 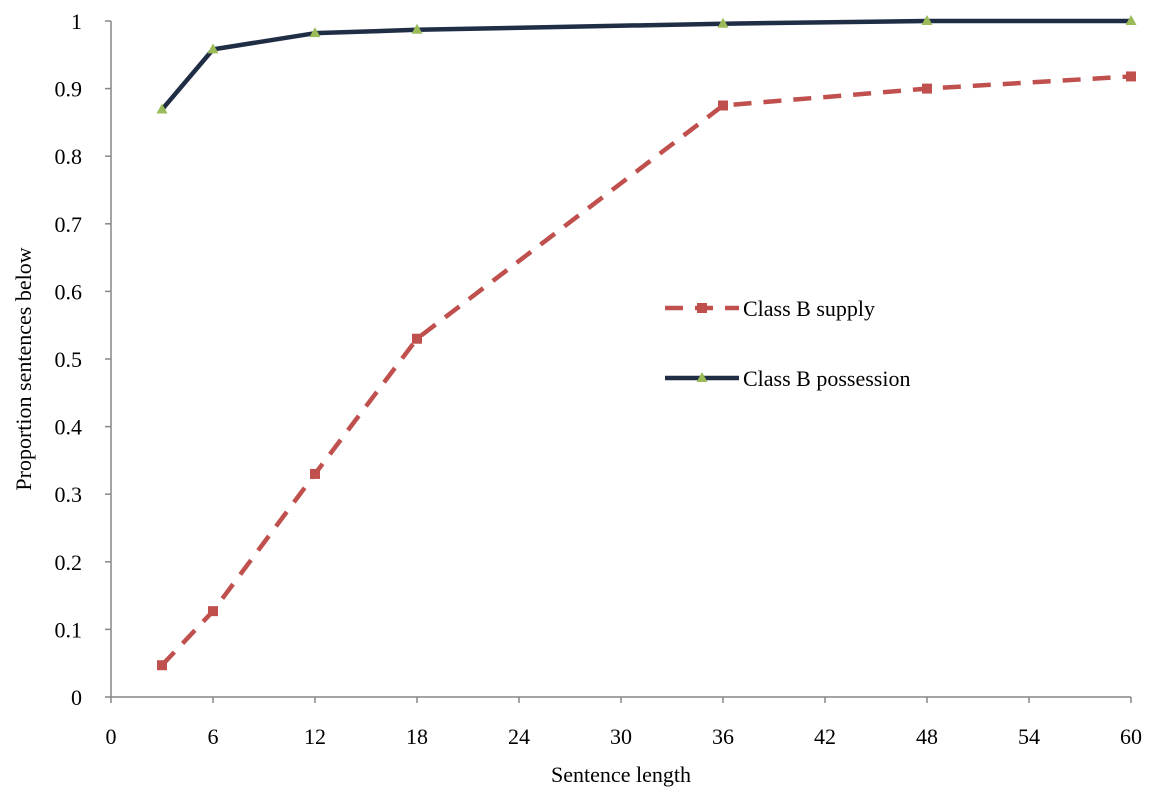 I want to click on x-axis-title: Sentence length, so click(x=621, y=774).